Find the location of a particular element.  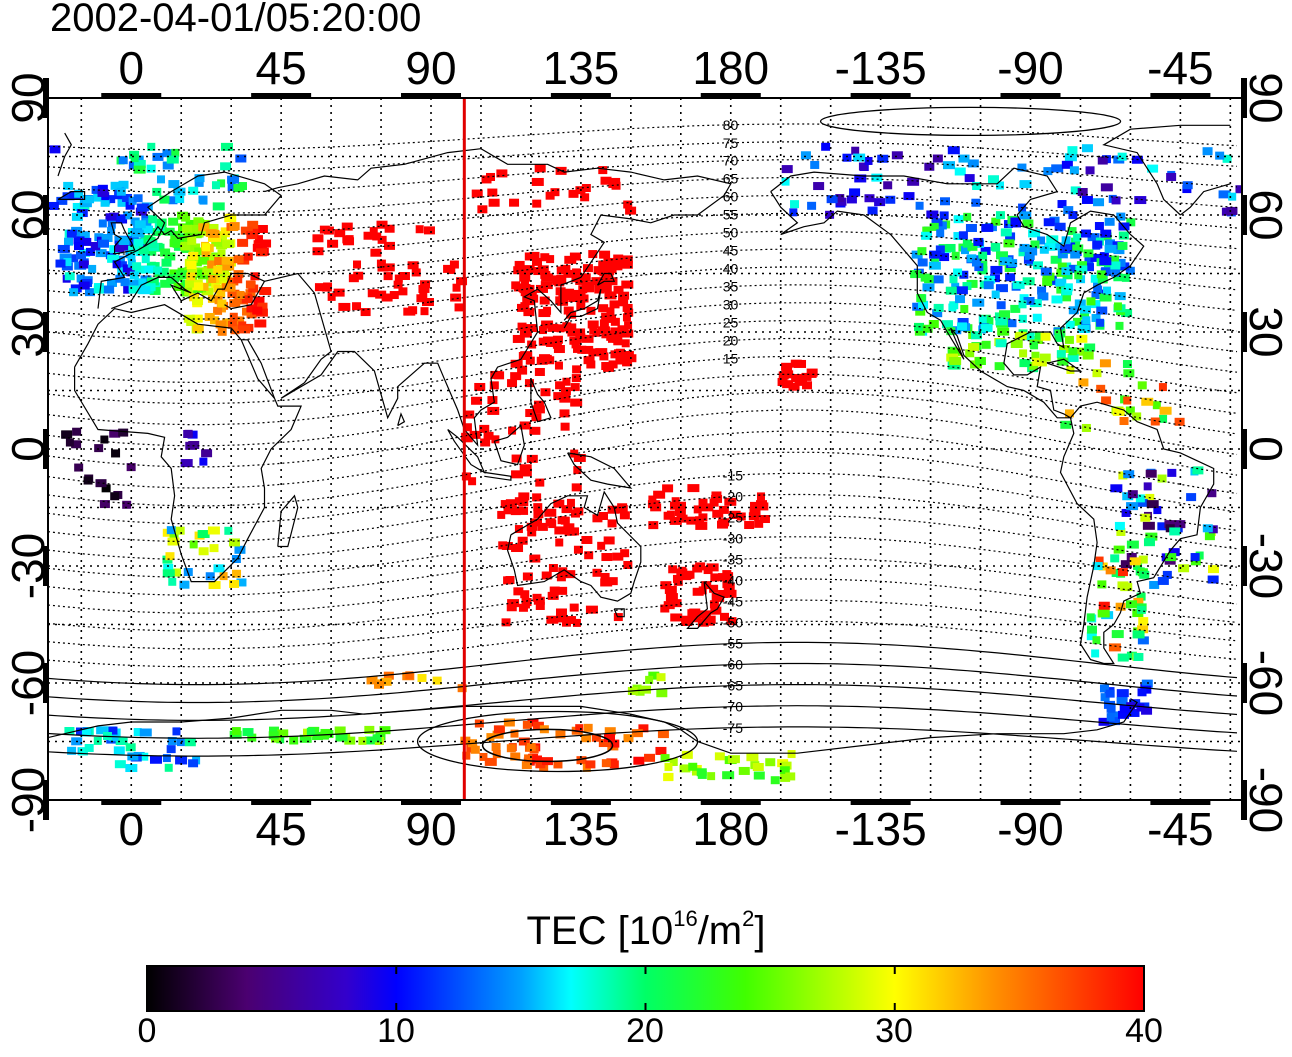

lon-tick-label-bottom: 135 is located at coordinates (581, 829).